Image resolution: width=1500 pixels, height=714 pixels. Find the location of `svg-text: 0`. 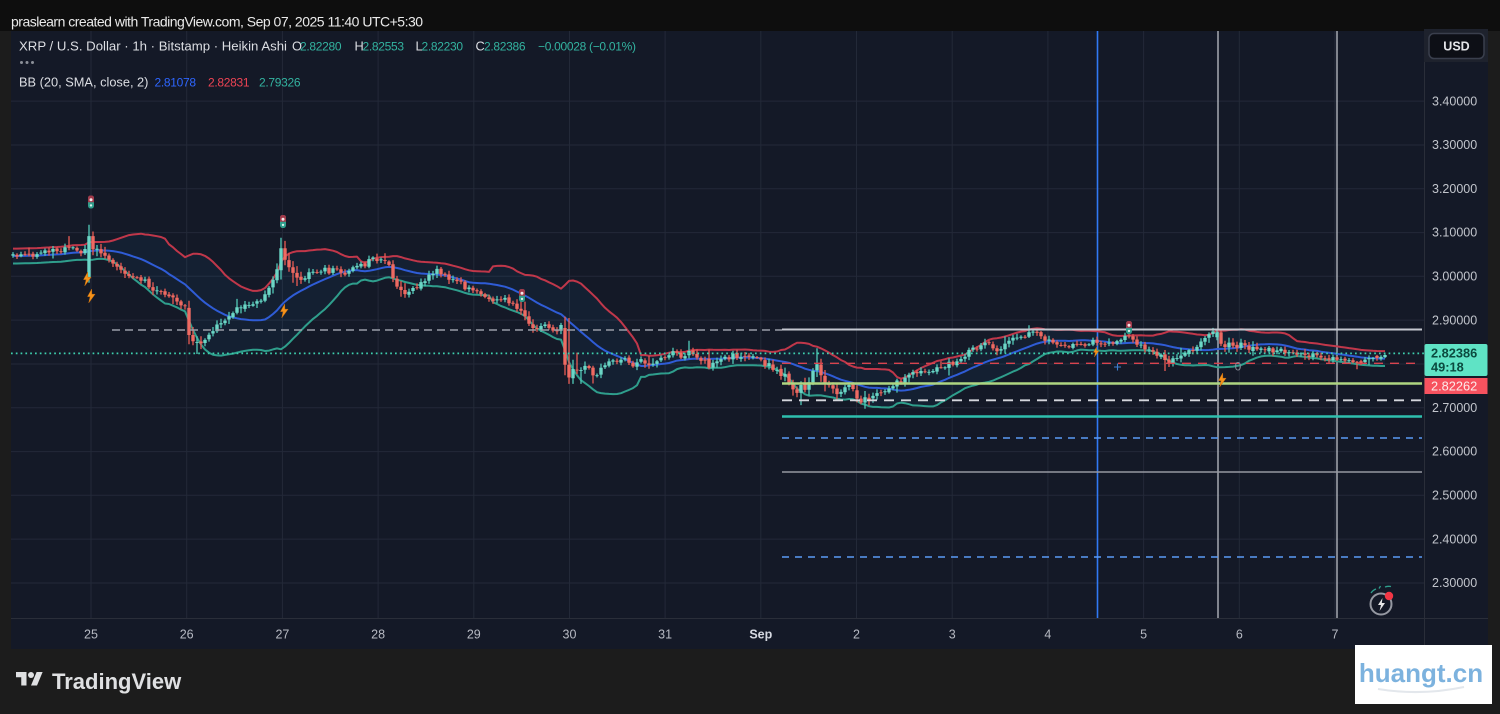

svg-text: 0 is located at coordinates (1238, 367).